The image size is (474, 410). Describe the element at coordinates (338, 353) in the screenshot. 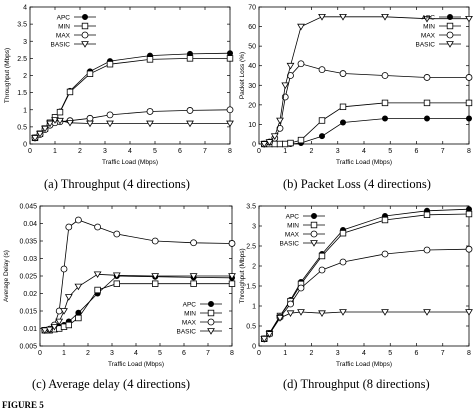

I see `x-tick-label: 3` at that location.